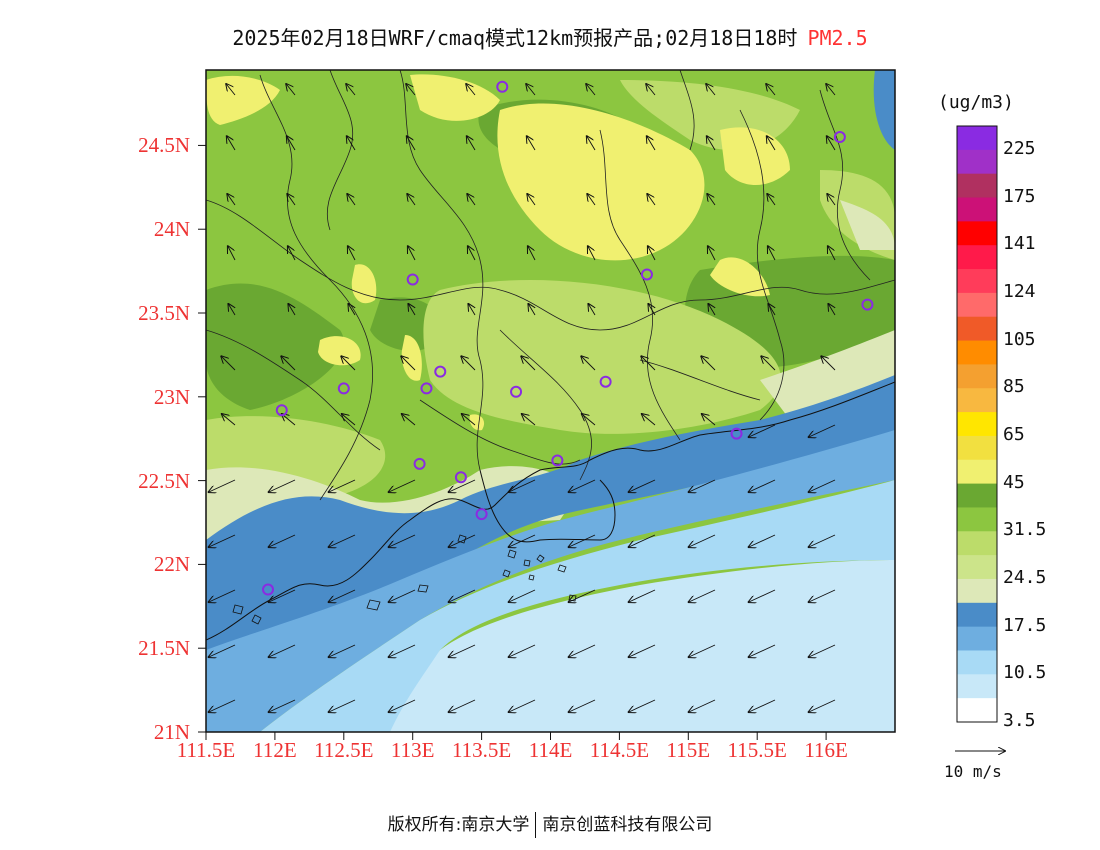 This screenshot has height=850, width=1100. I want to click on x-tick-label: 113.5E, so click(481, 750).